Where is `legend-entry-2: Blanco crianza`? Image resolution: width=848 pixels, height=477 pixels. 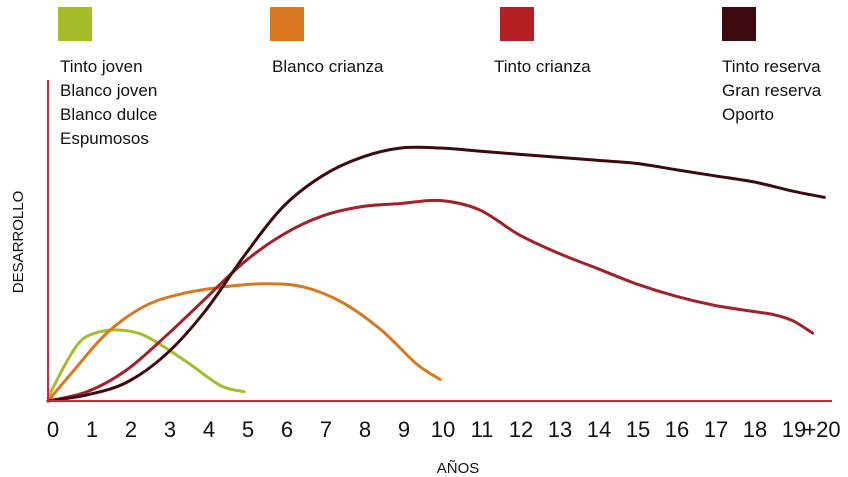
legend-entry-2: Blanco crianza is located at coordinates (327, 41).